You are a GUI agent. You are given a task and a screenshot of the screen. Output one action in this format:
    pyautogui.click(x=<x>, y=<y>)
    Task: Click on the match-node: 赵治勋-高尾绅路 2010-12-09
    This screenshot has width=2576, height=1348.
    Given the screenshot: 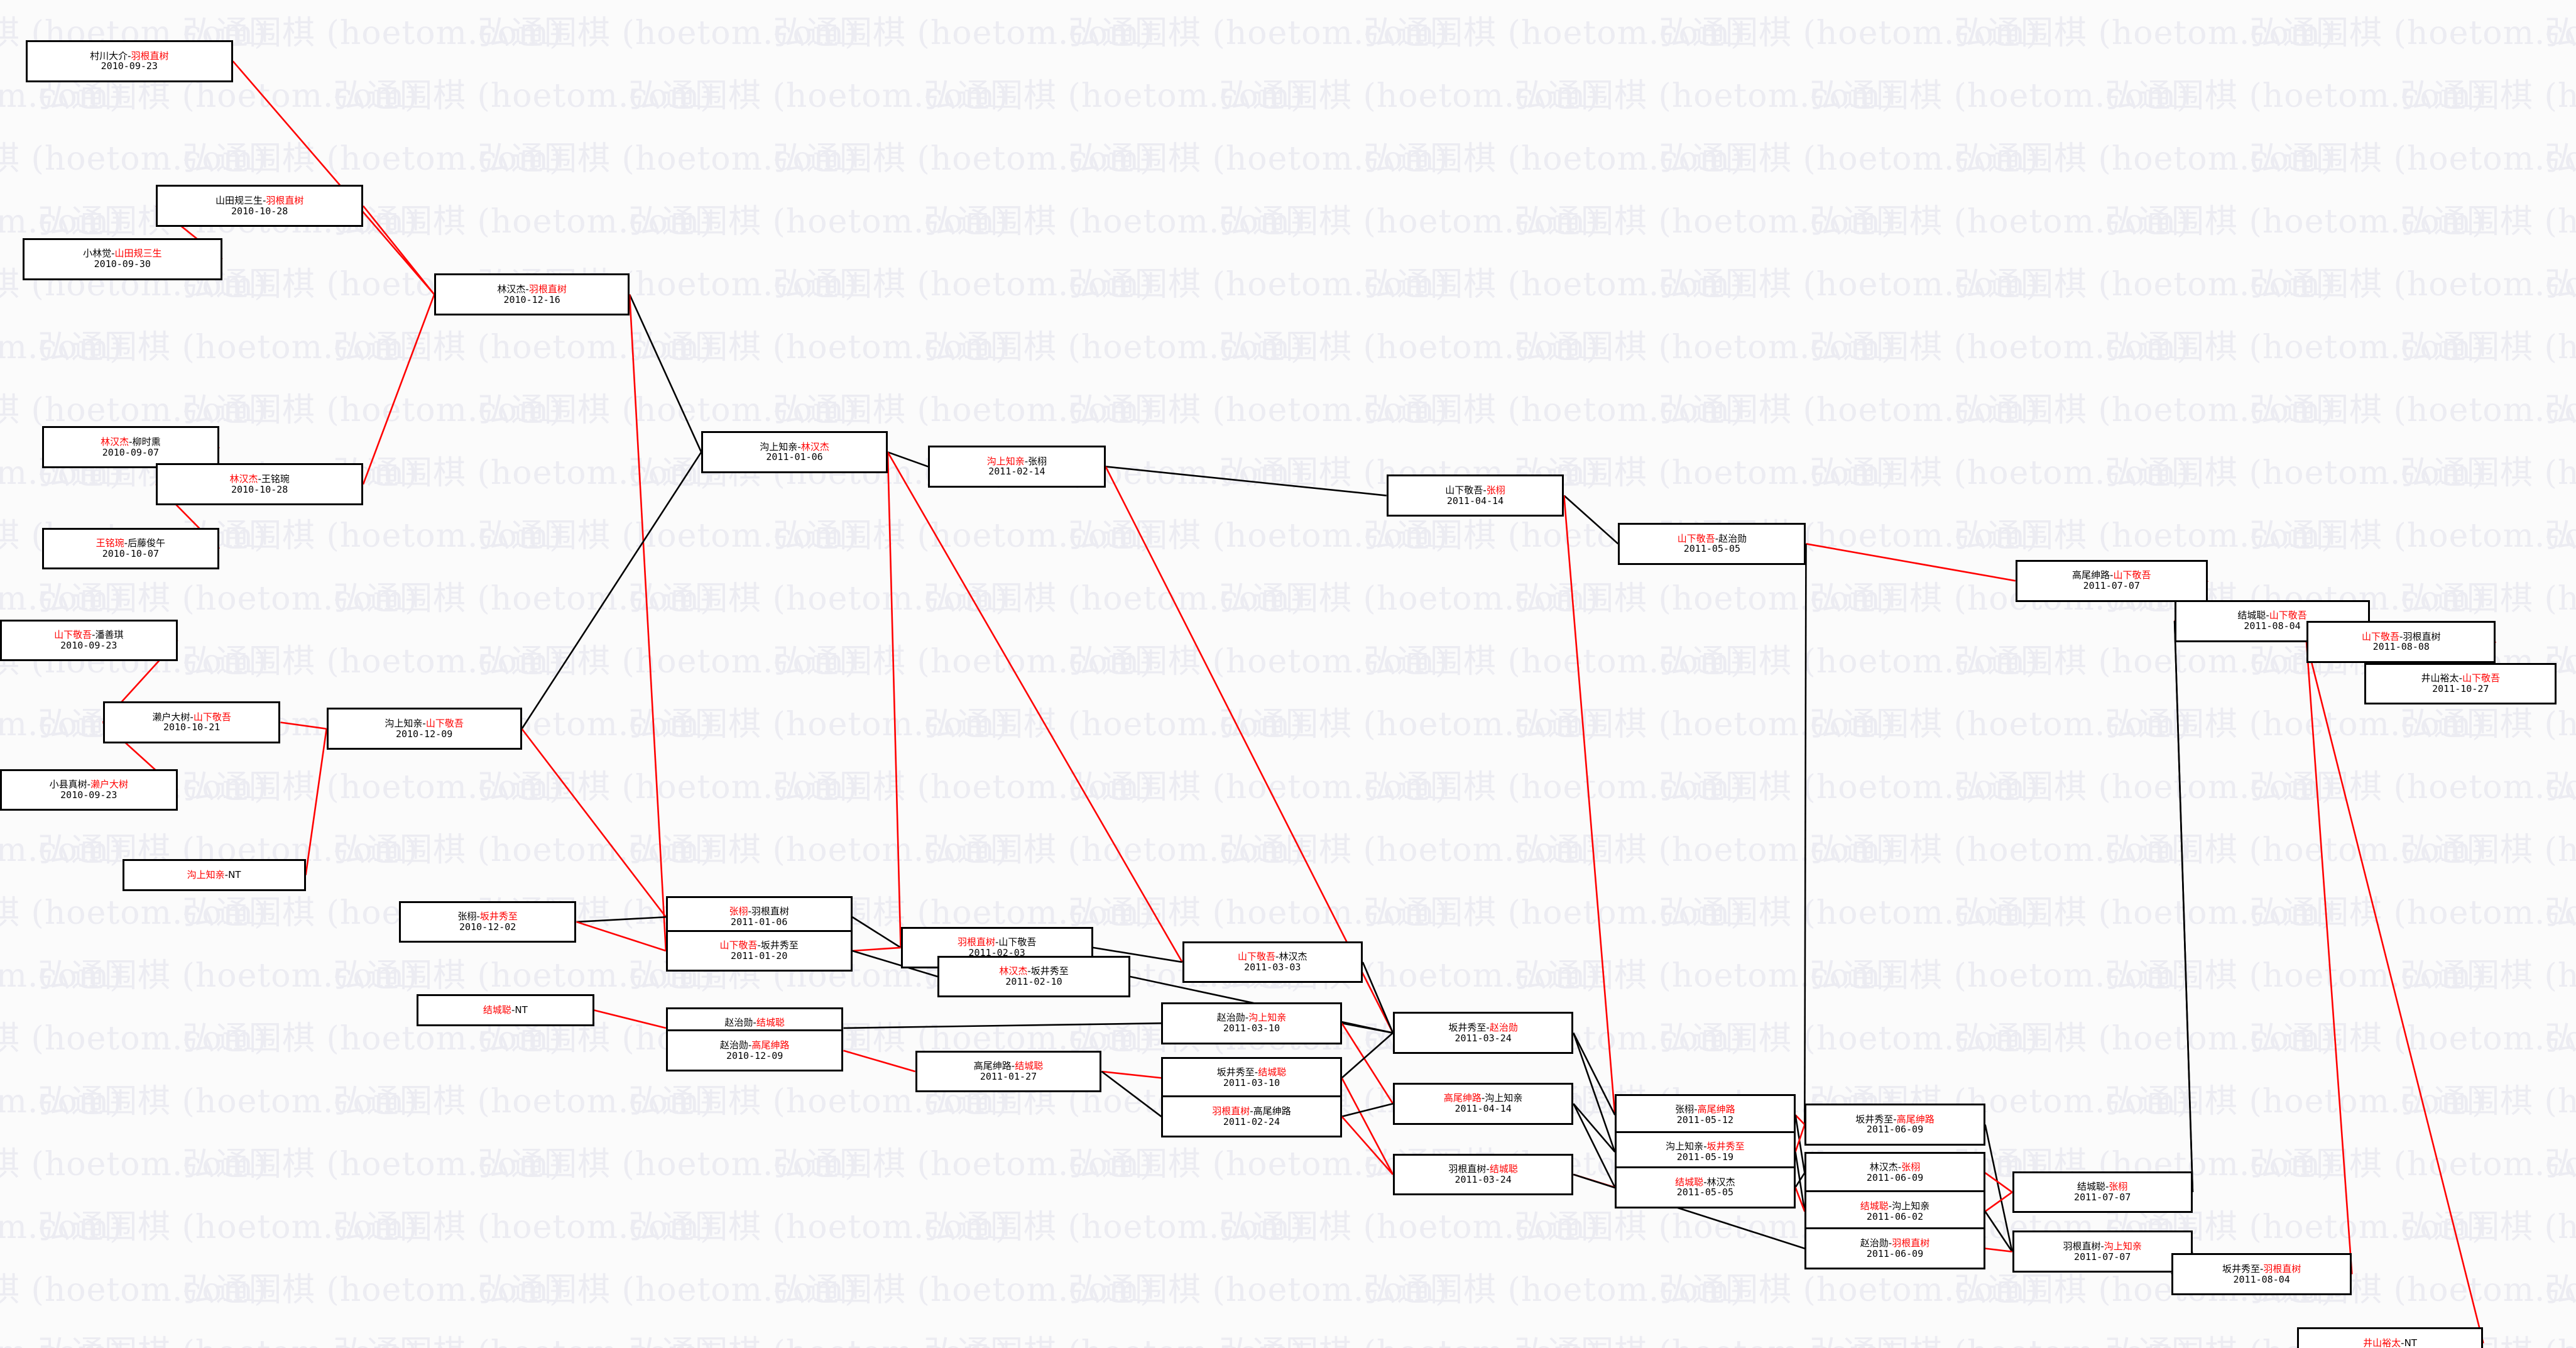 What is the action you would take?
    pyautogui.click(x=755, y=1050)
    